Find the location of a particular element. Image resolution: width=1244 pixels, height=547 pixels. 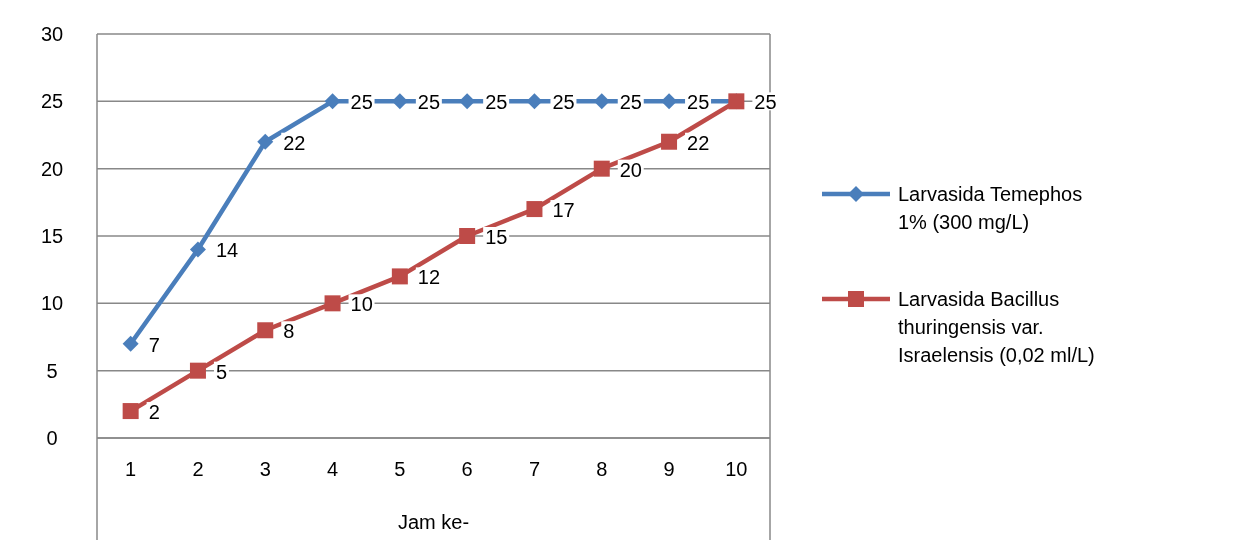

x-tick-label: 2 is located at coordinates (198, 469).